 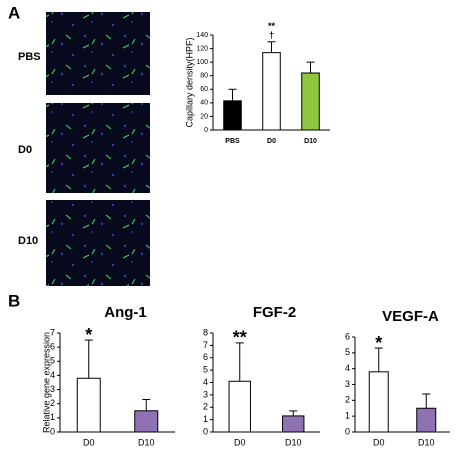 I want to click on y-tick-label: 140, so click(x=202, y=35).